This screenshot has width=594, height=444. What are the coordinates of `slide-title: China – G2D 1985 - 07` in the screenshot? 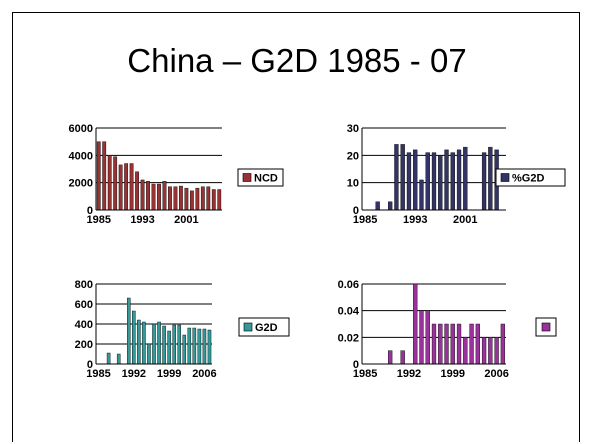 It's located at (297, 60).